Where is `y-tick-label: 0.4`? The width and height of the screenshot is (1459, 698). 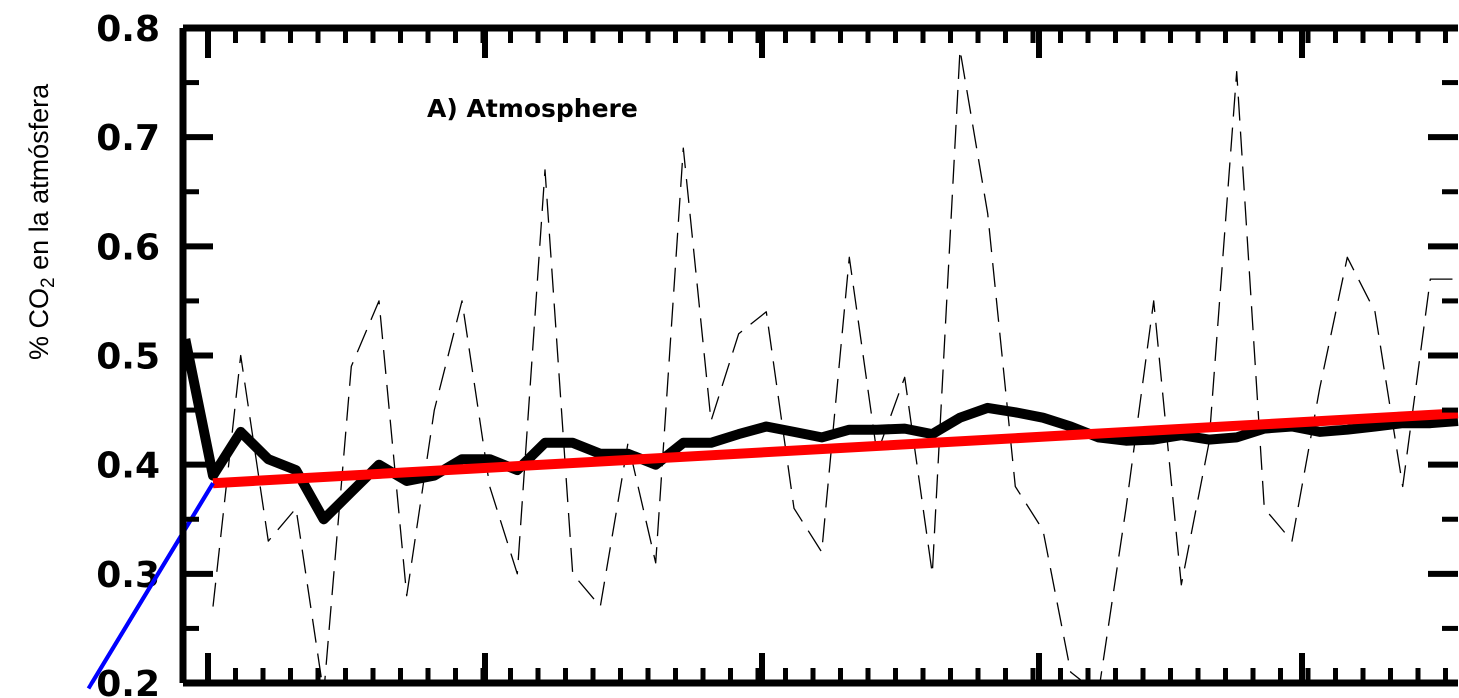 y-tick-label: 0.4 is located at coordinates (128, 466).